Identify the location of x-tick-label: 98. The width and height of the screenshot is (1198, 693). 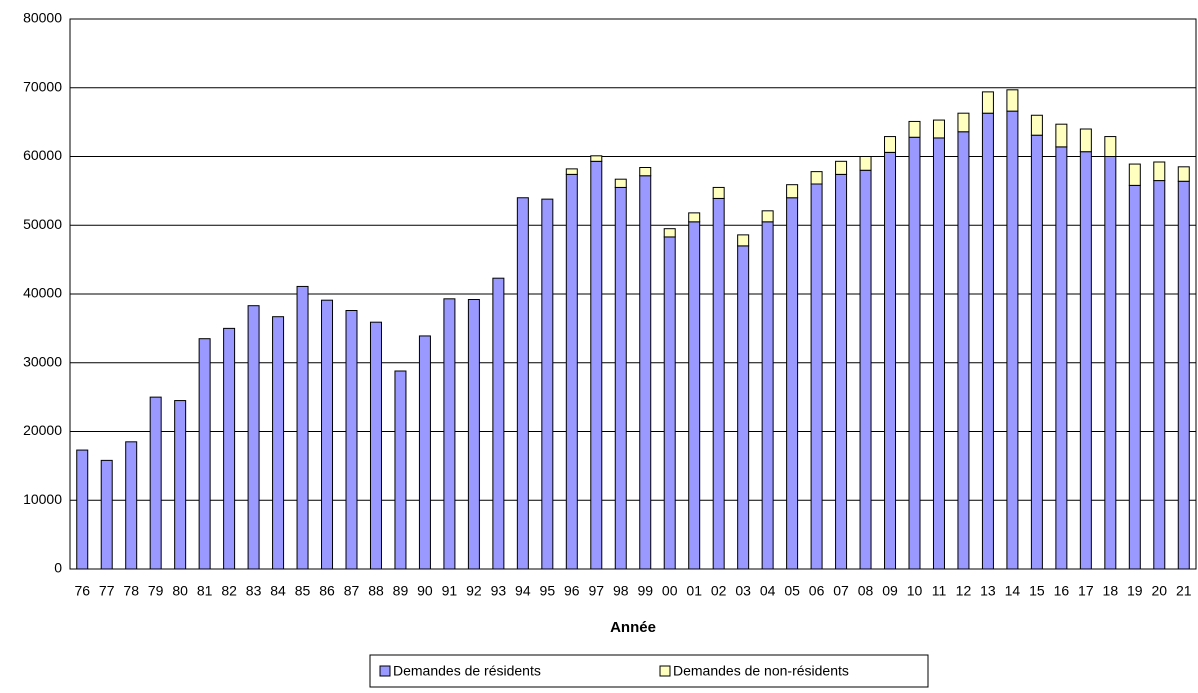
(621, 591).